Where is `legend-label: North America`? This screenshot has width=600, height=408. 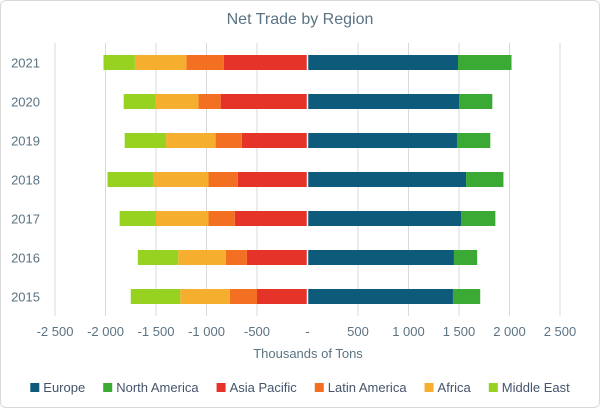
legend-label: North America is located at coordinates (157, 387).